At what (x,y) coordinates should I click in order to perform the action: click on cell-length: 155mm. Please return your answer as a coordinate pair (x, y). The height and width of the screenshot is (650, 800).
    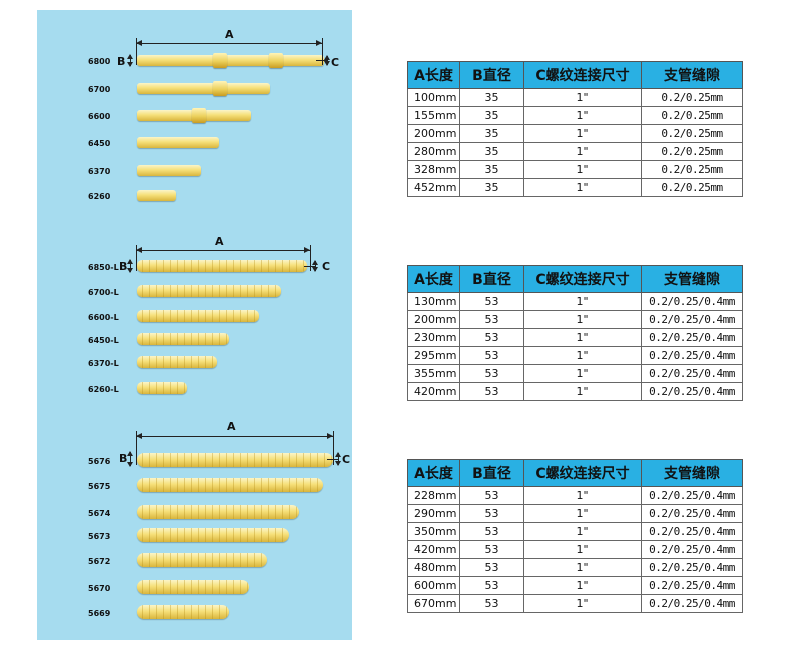
    Looking at the image, I should click on (433, 115).